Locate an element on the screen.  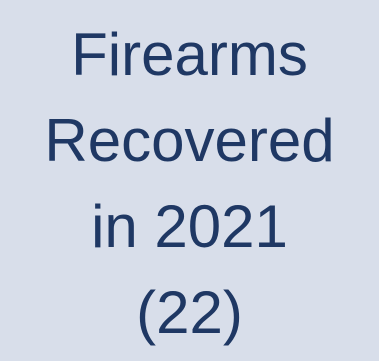
tile-title-line-2: Recovered is located at coordinates (189, 140).